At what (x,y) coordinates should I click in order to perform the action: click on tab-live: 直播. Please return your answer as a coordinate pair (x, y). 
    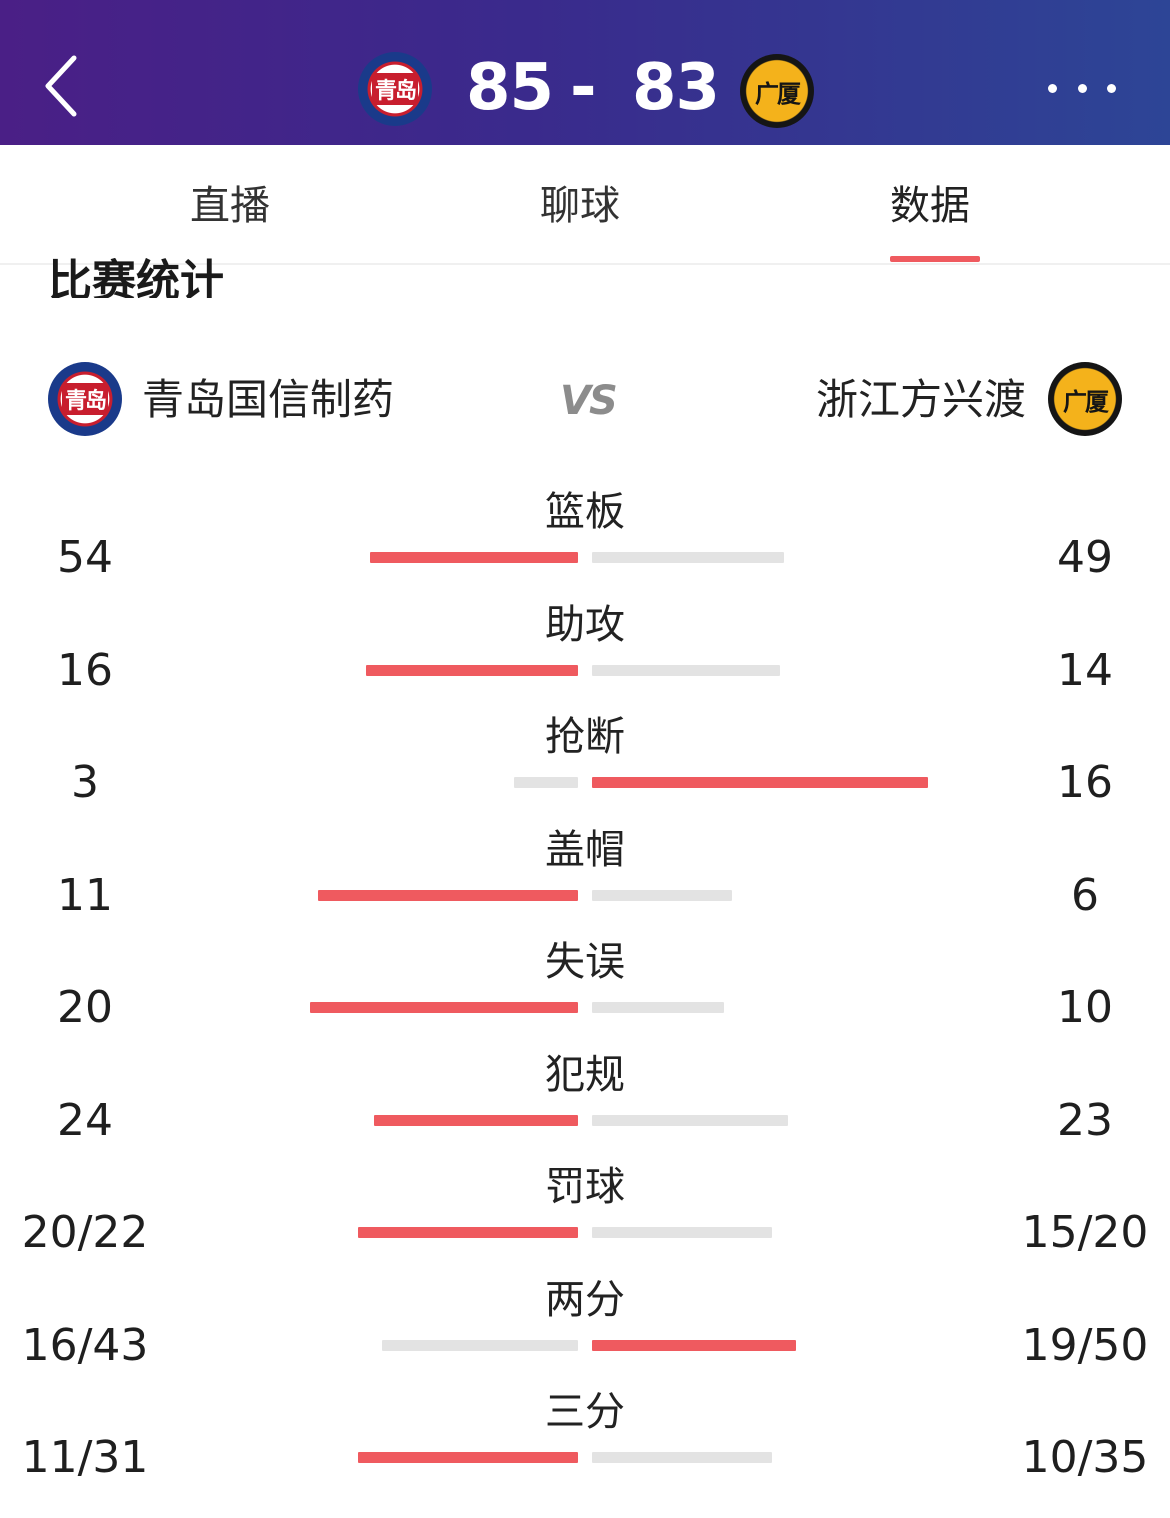
    Looking at the image, I should click on (230, 206).